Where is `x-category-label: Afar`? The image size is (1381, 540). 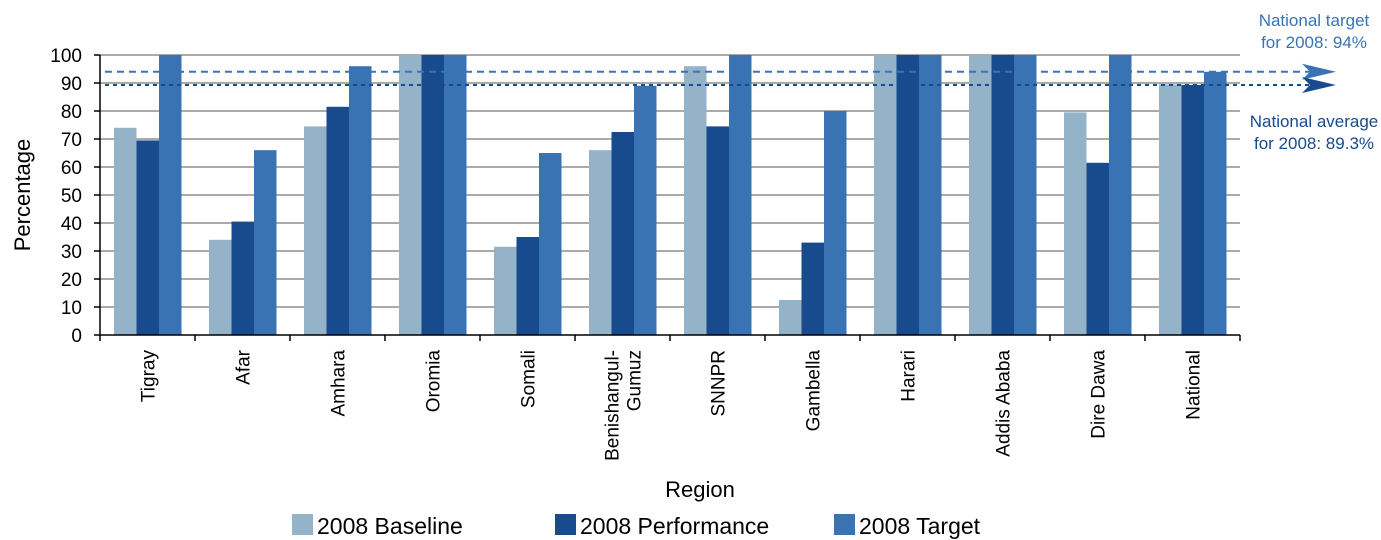 x-category-label: Afar is located at coordinates (244, 367).